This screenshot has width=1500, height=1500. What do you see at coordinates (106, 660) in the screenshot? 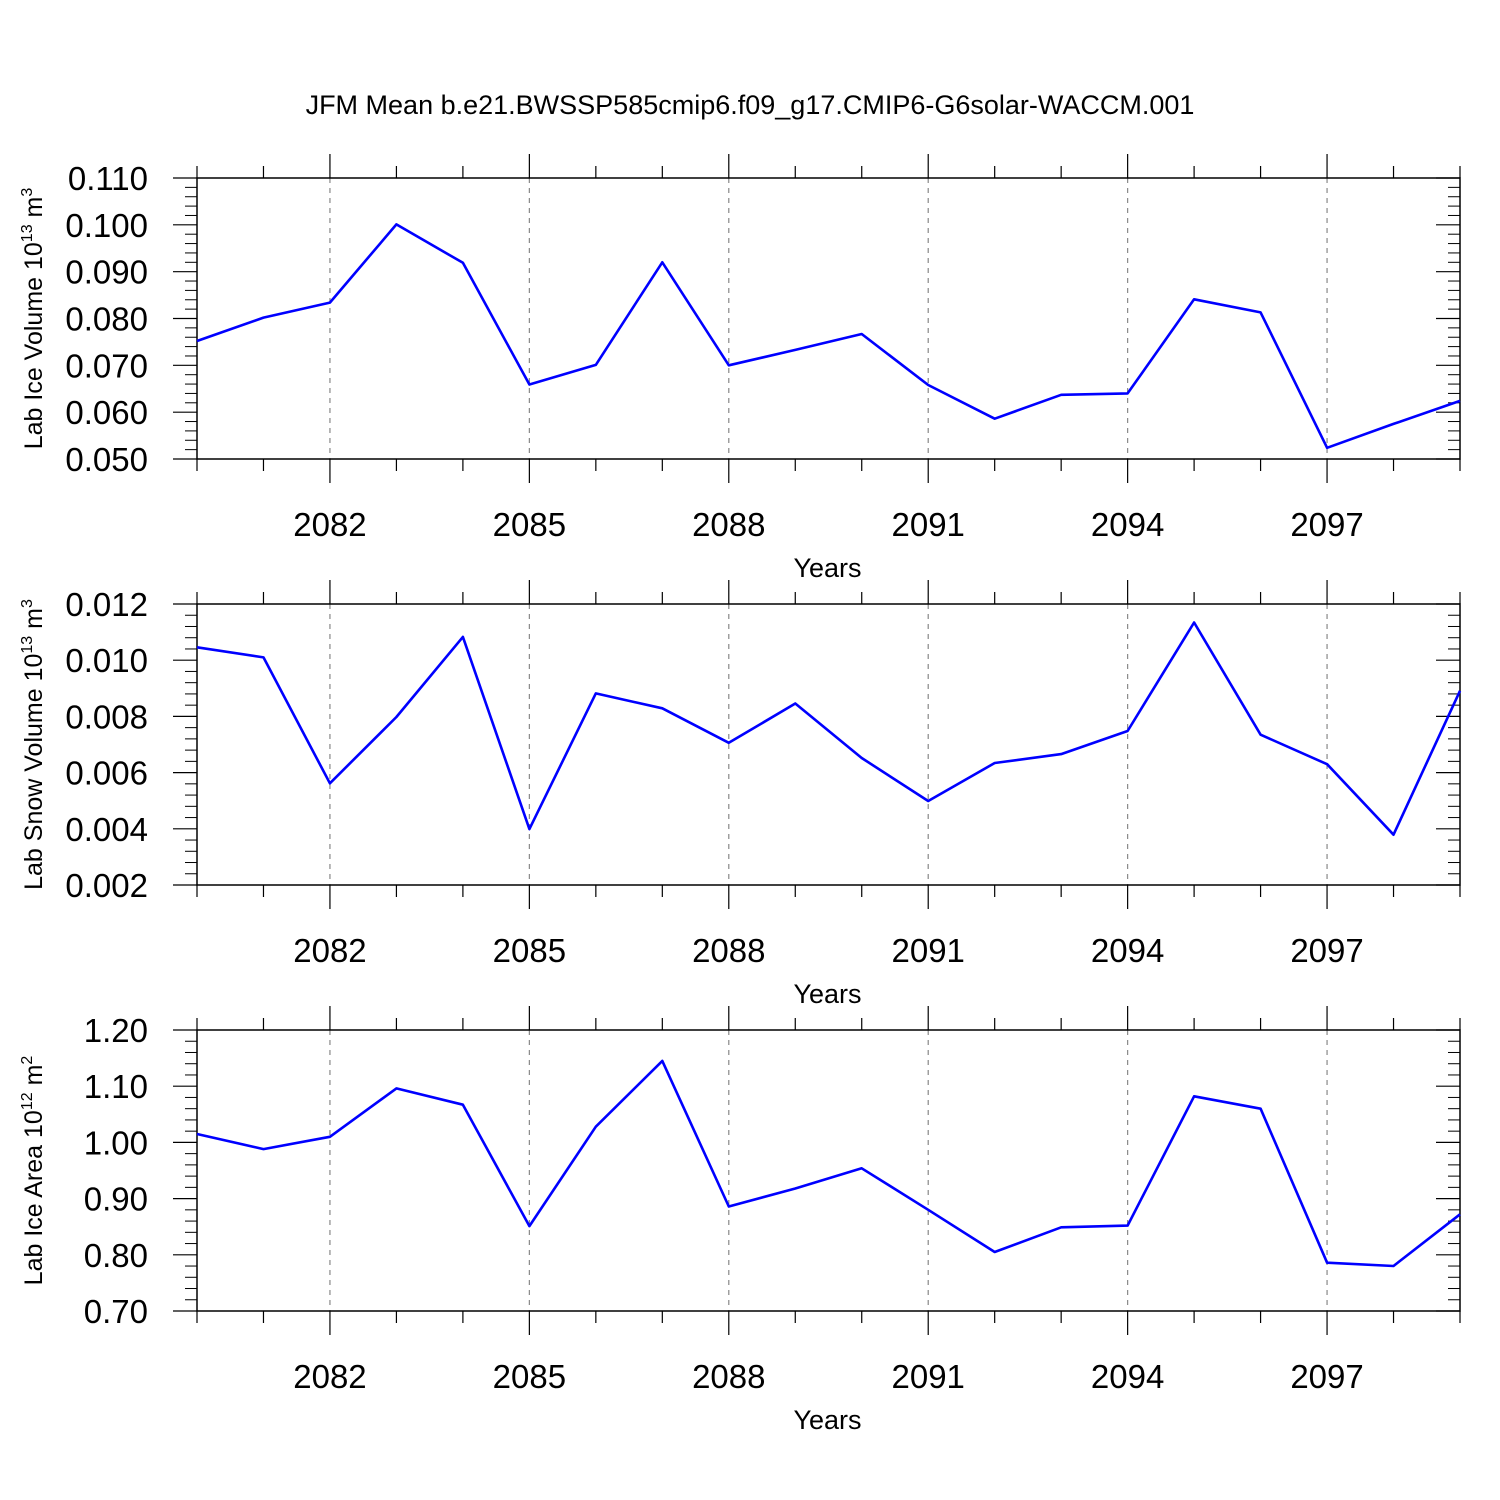
I see `y-tick-label: 0.010` at bounding box center [106, 660].